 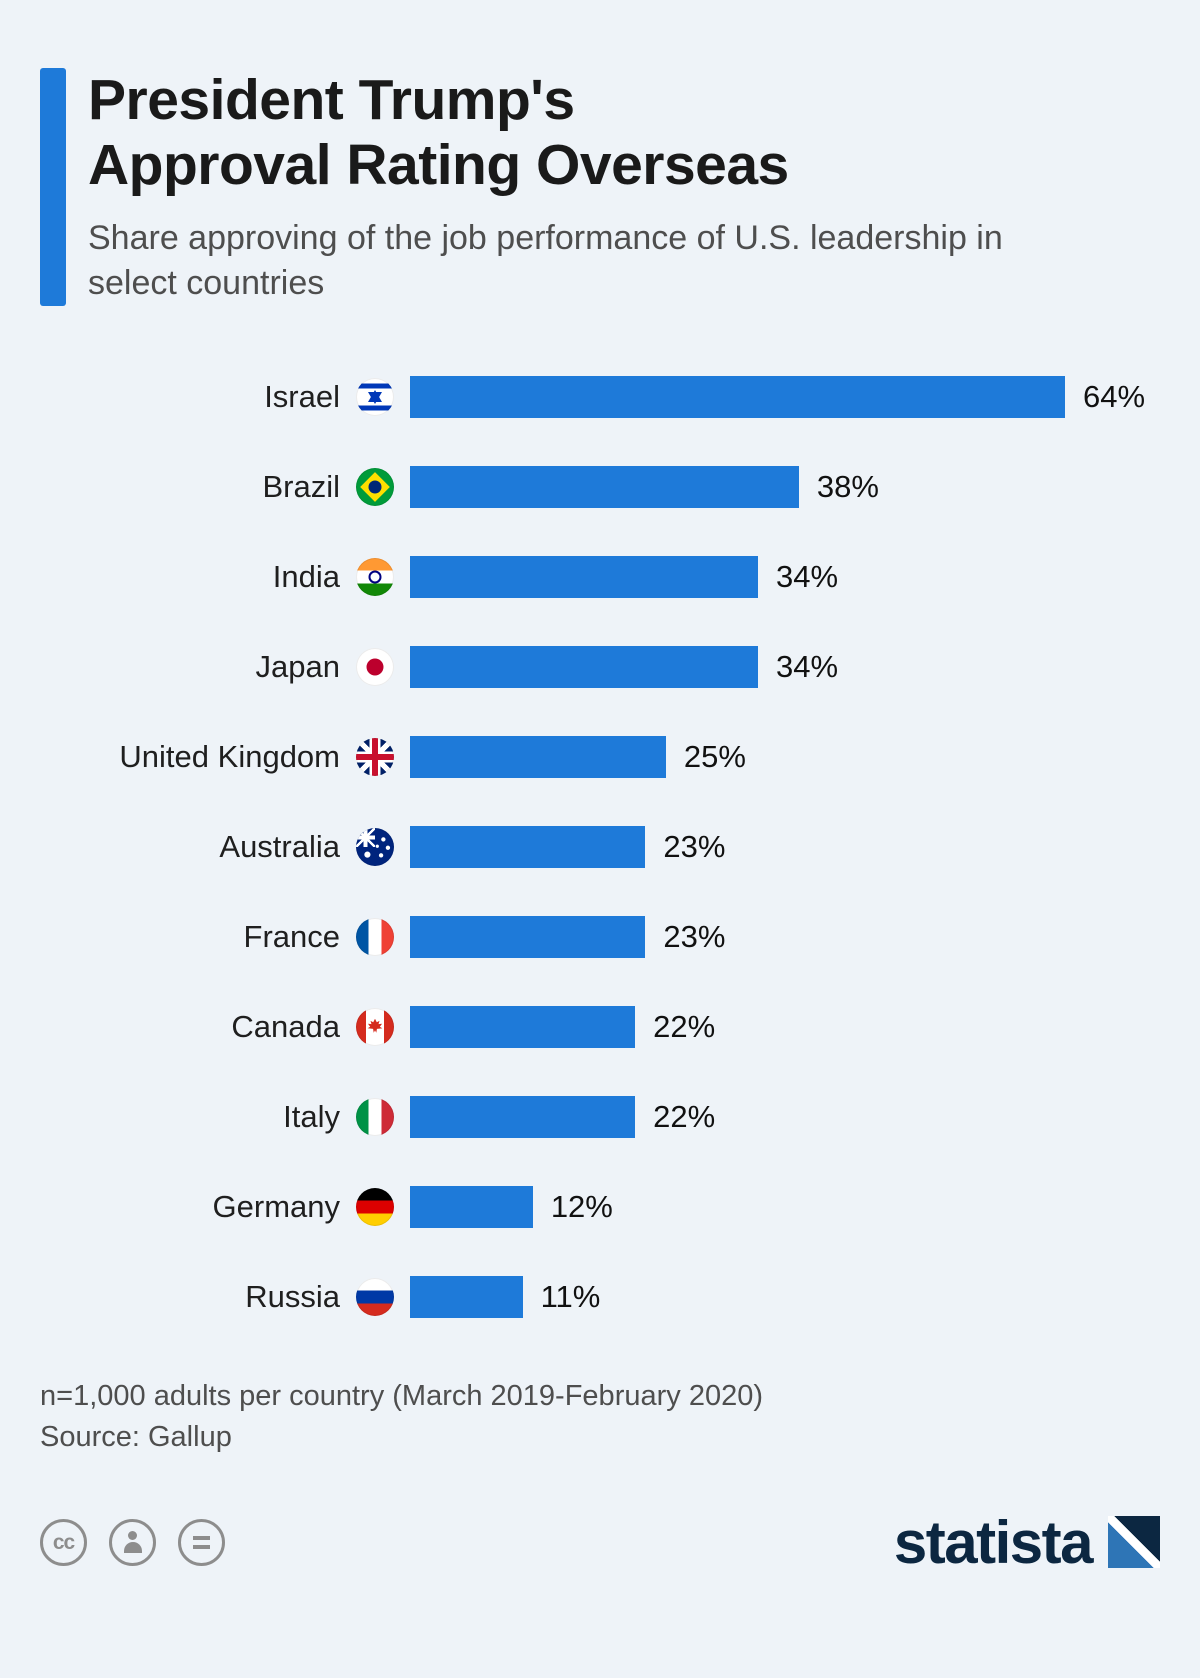 I want to click on statista-mark-icon, so click(x=1134, y=1542).